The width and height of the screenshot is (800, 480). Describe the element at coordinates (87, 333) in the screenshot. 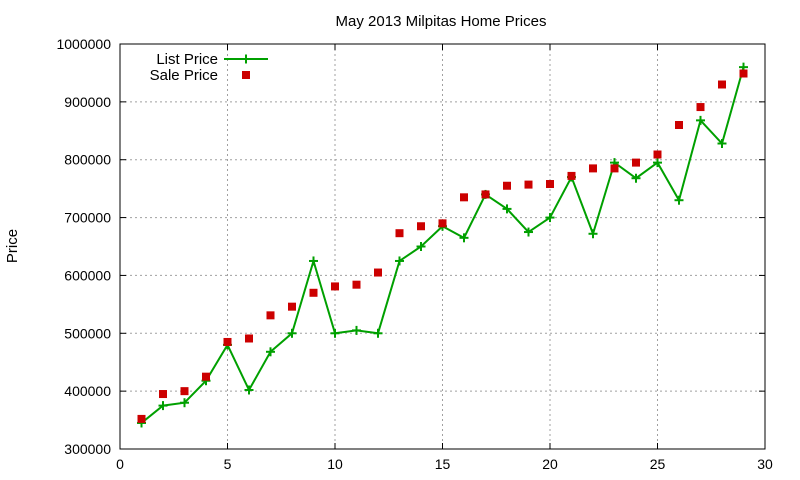

I see `y-tick-label: 500000` at that location.